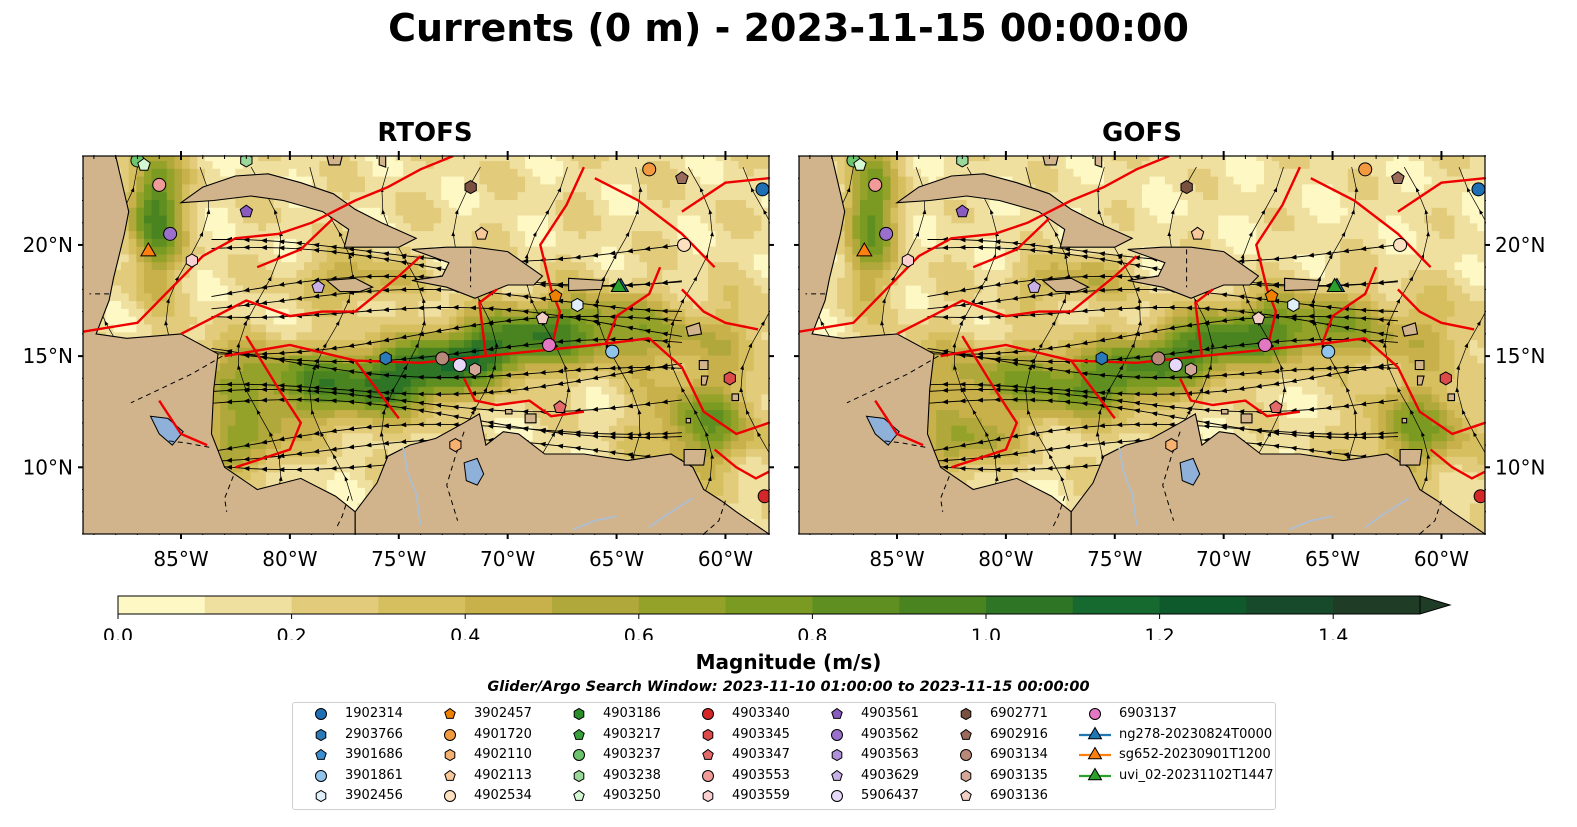  Describe the element at coordinates (777, 617) in the screenshot. I see `colorbar: 0.0 0.2 0.4 0.6 0.8 1.0 1.2 1.4` at that location.